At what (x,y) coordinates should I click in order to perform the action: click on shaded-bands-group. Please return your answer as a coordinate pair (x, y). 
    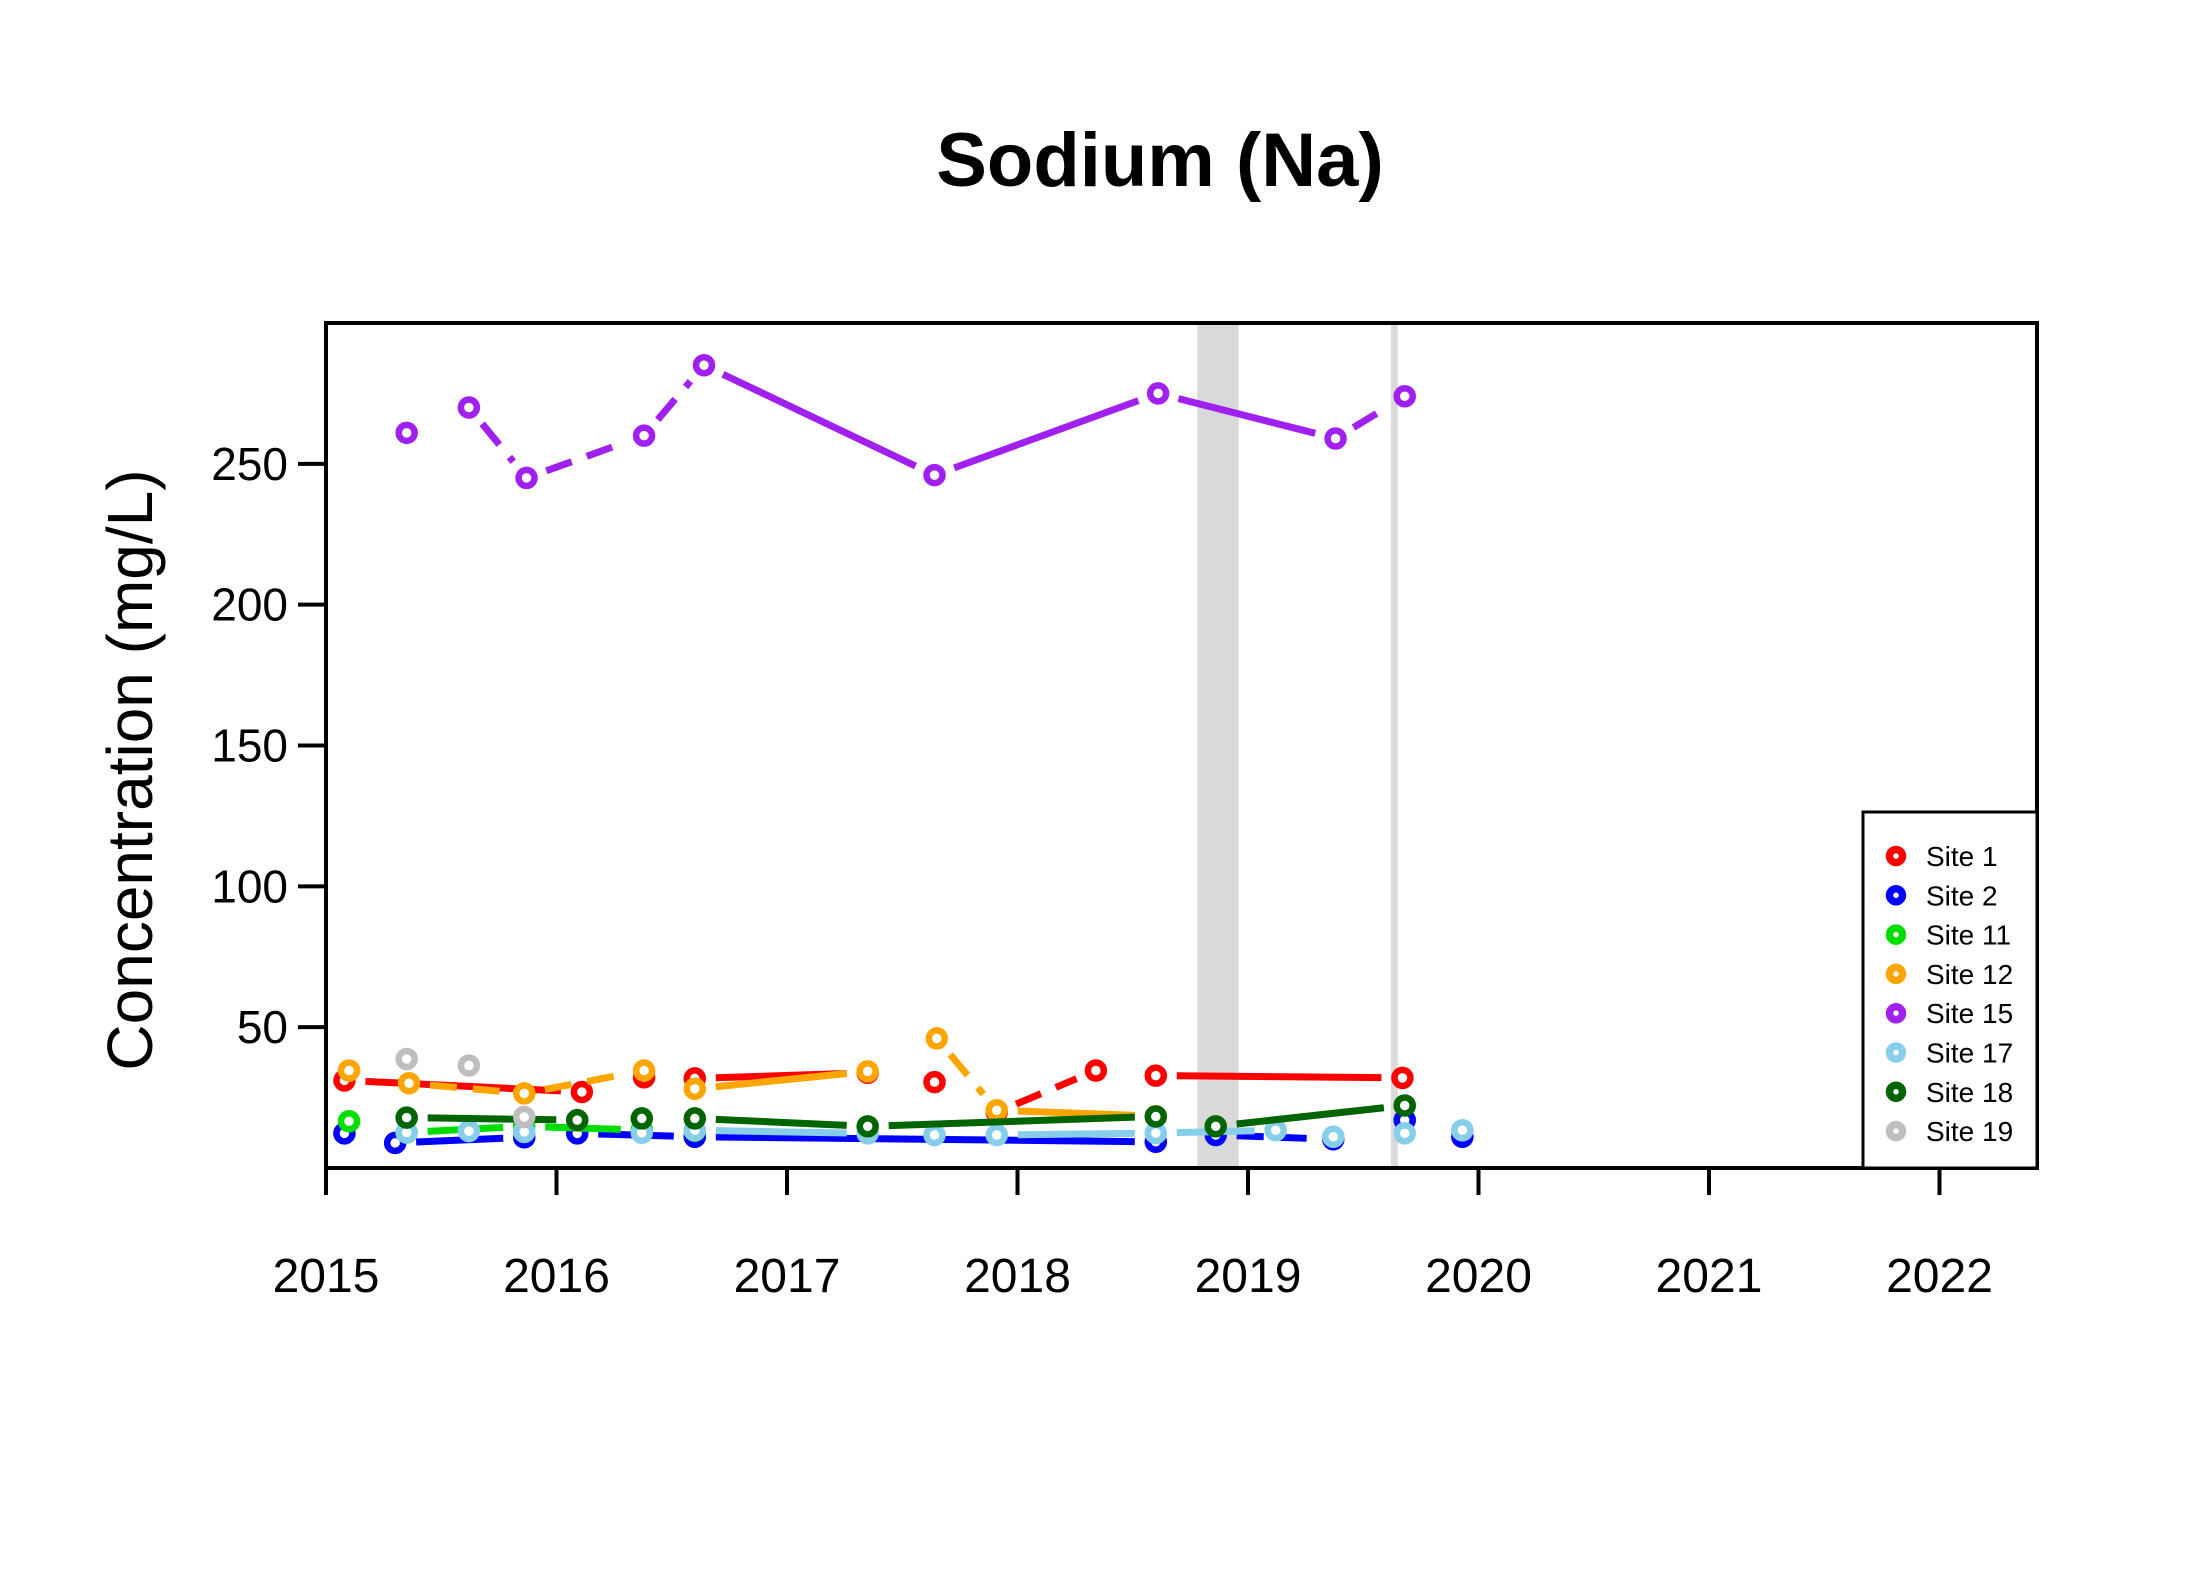
    Looking at the image, I should click on (1297, 745).